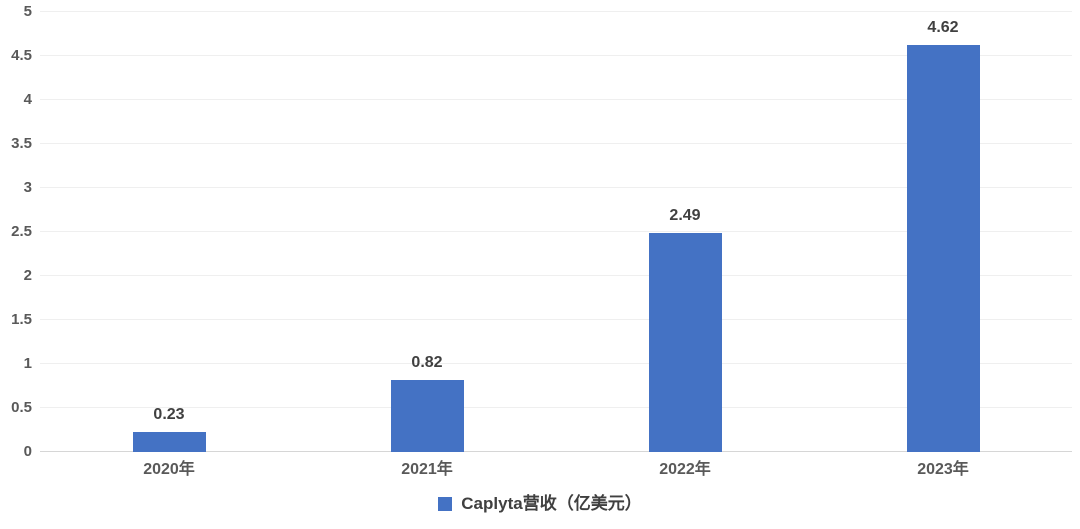  Describe the element at coordinates (21, 407) in the screenshot. I see `y-axis-tick-label: 0.5` at that location.